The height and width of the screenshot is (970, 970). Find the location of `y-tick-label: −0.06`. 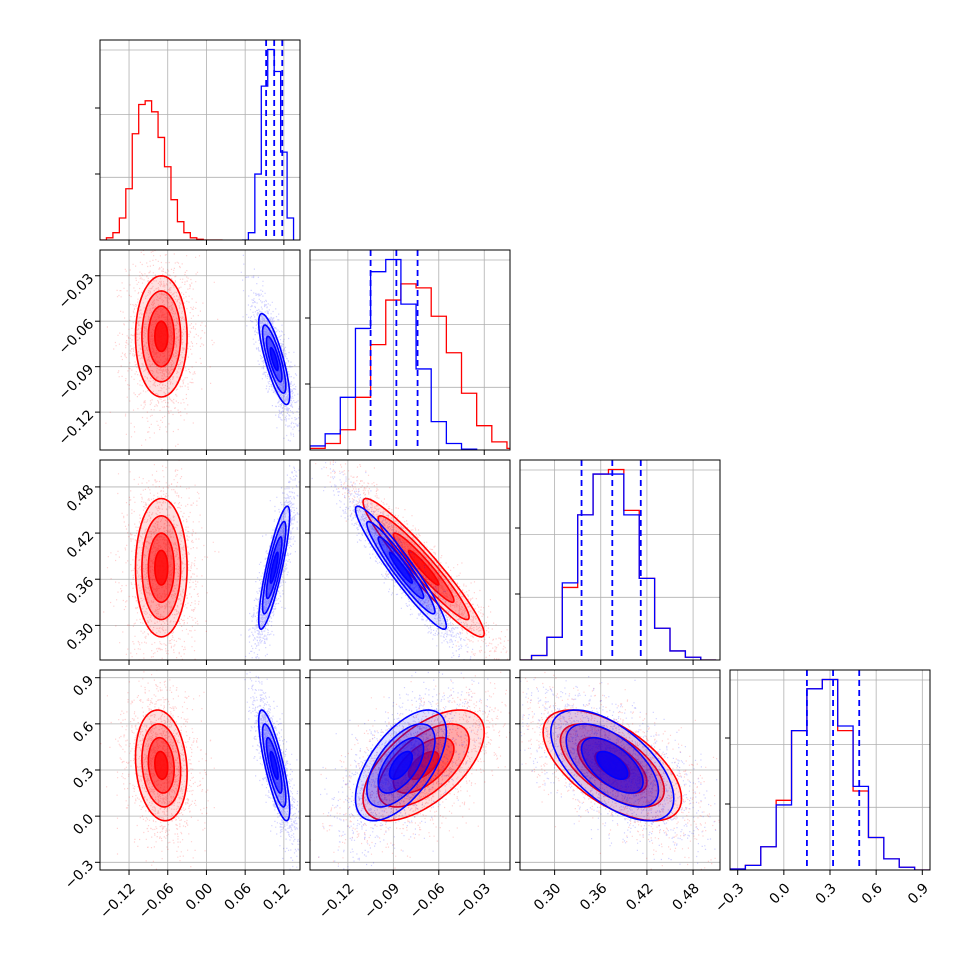

y-tick-label: −0.06 is located at coordinates (77, 337).